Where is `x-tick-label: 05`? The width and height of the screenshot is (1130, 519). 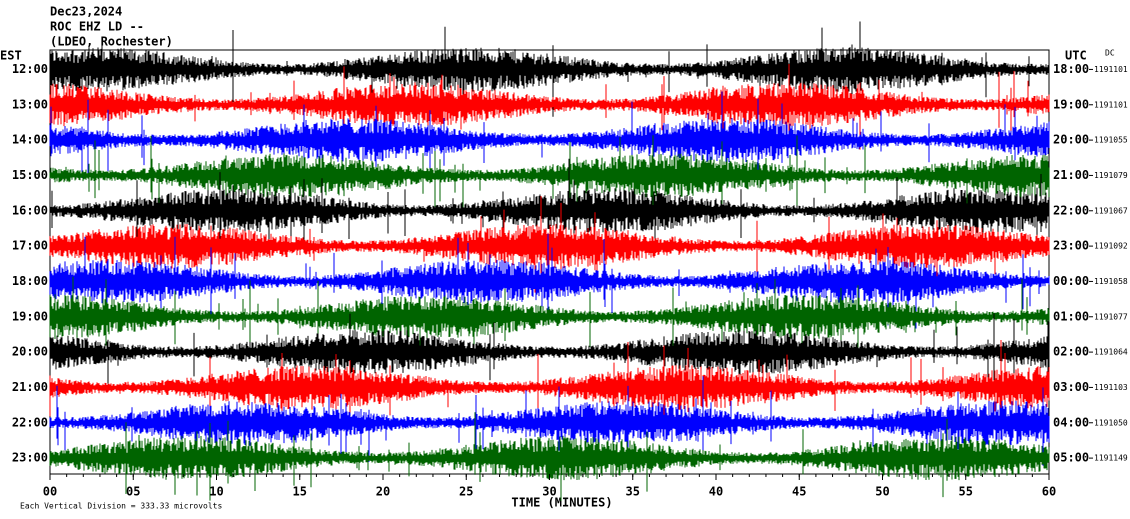
x-tick-label: 05 is located at coordinates (133, 492).